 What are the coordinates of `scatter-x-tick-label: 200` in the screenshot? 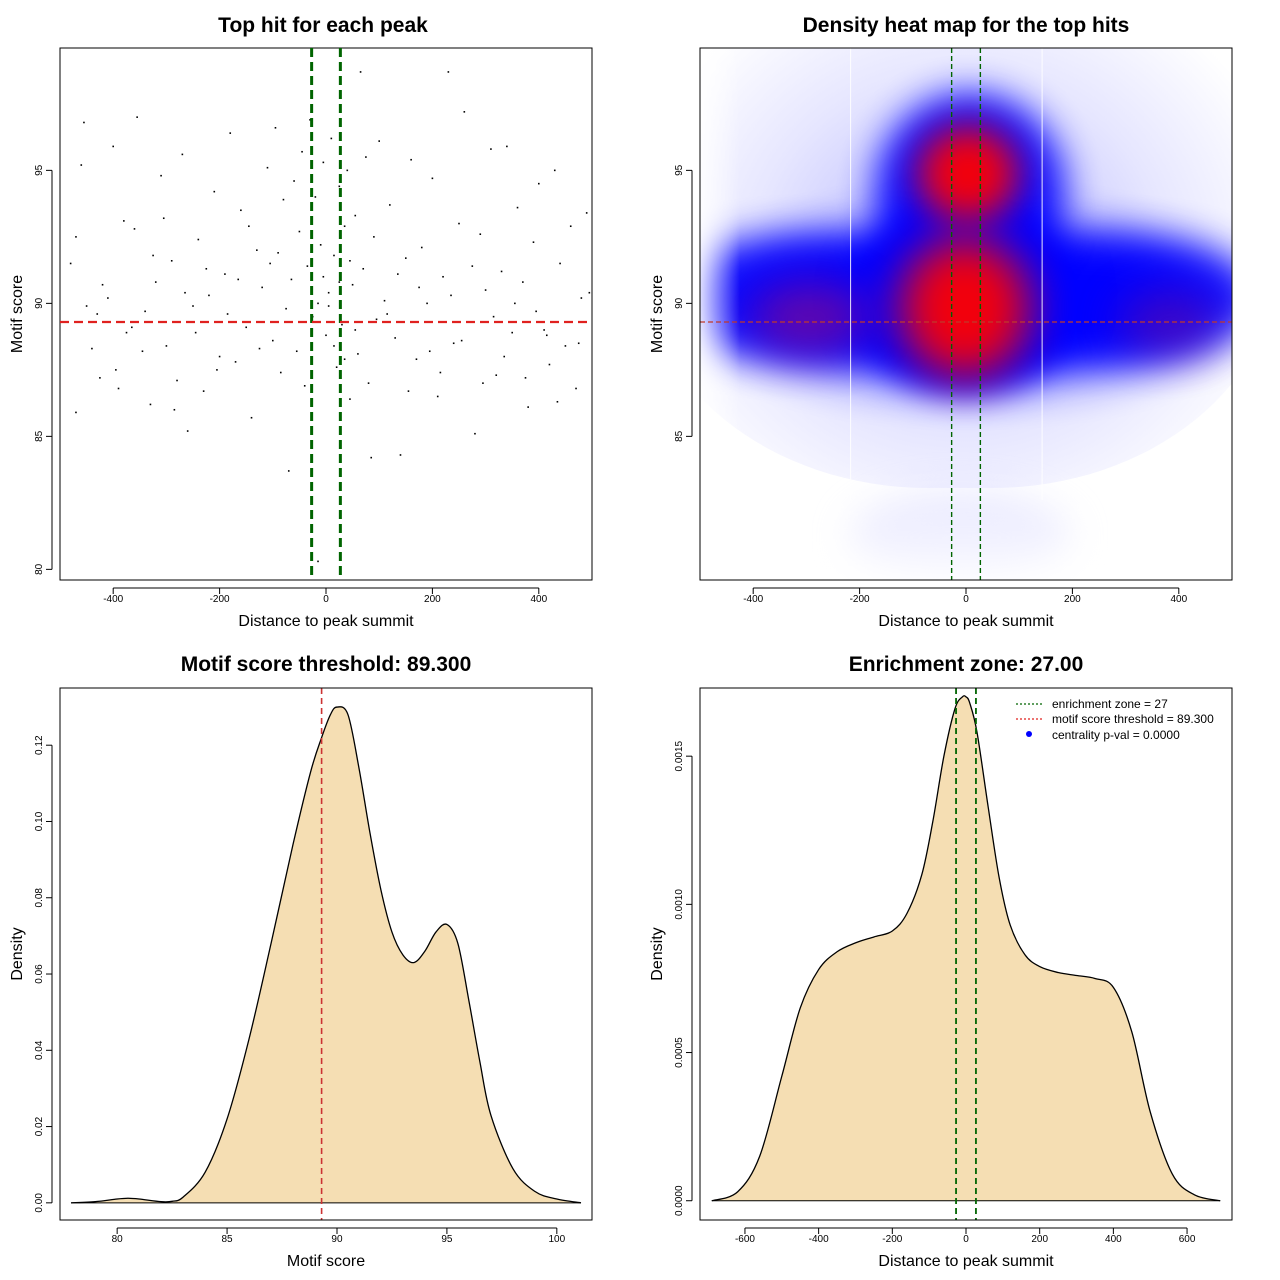 It's located at (432, 599).